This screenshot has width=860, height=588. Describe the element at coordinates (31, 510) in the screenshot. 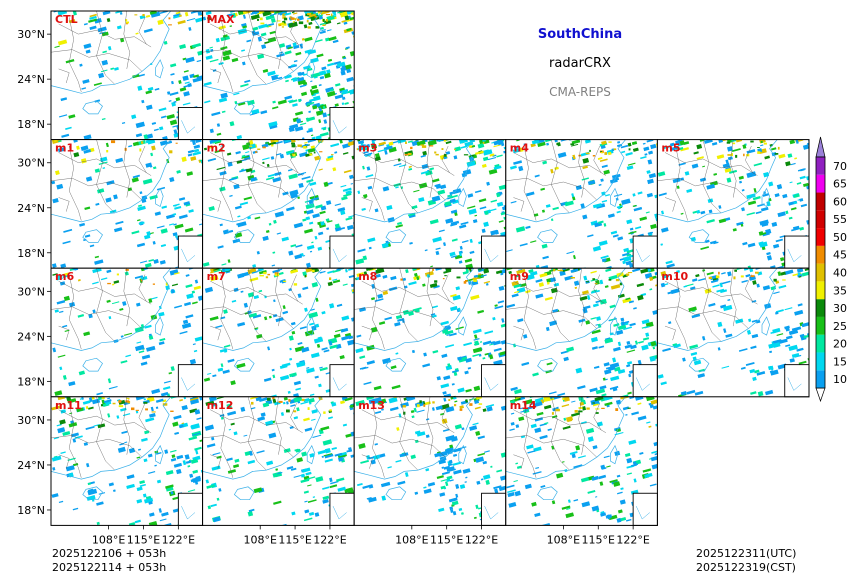

I see `lat-tick-label: 18°N` at that location.